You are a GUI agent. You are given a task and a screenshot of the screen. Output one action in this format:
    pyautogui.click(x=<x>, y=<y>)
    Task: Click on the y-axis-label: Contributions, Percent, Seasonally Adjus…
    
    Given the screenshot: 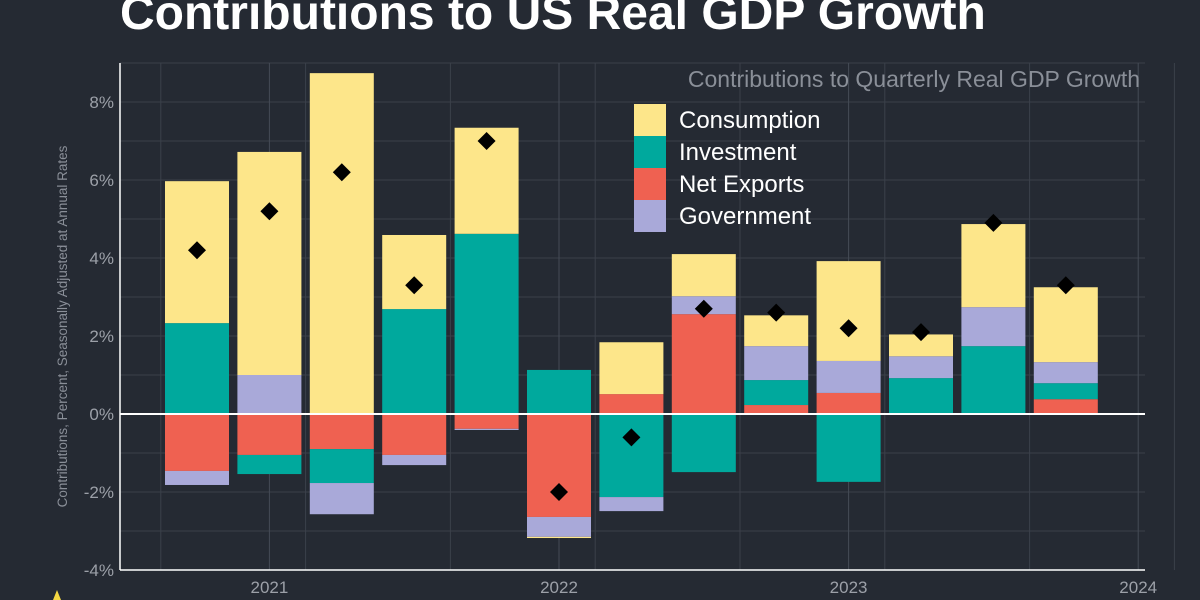 What is the action you would take?
    pyautogui.click(x=62, y=326)
    